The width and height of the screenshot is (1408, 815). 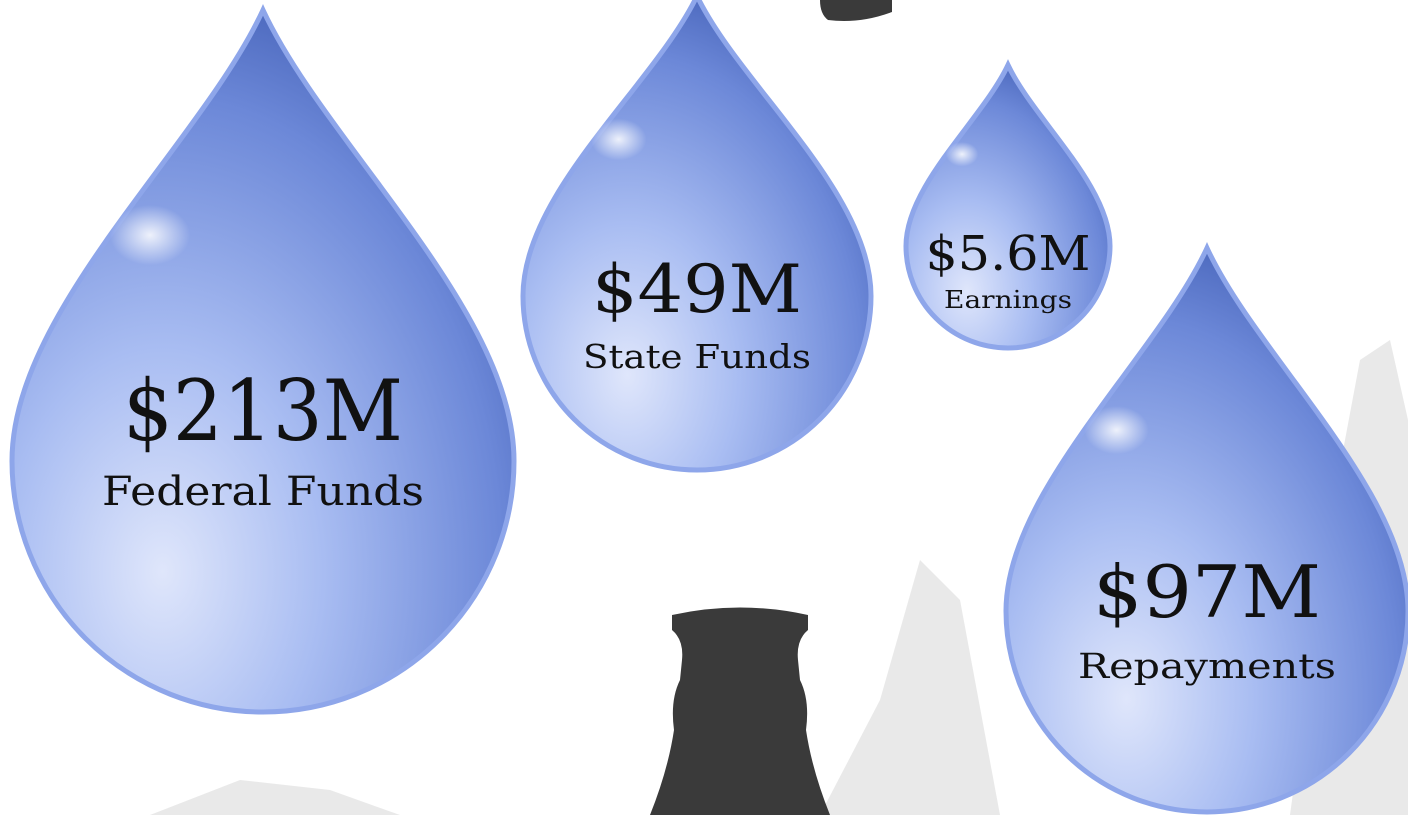 I want to click on drop-amount: $5.6M, so click(x=1008, y=254).